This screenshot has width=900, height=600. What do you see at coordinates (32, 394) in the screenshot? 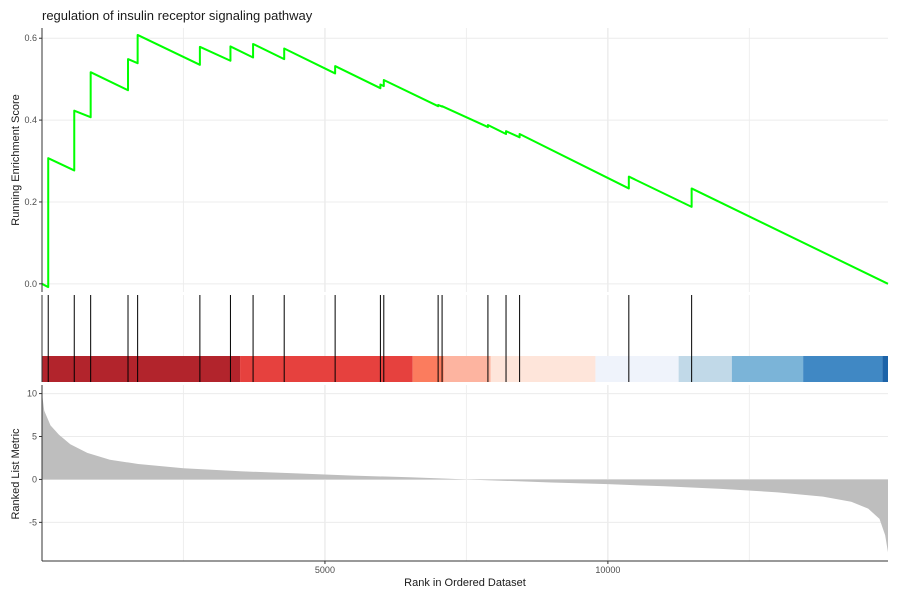
I see `y-tick-label: 10` at bounding box center [32, 394].